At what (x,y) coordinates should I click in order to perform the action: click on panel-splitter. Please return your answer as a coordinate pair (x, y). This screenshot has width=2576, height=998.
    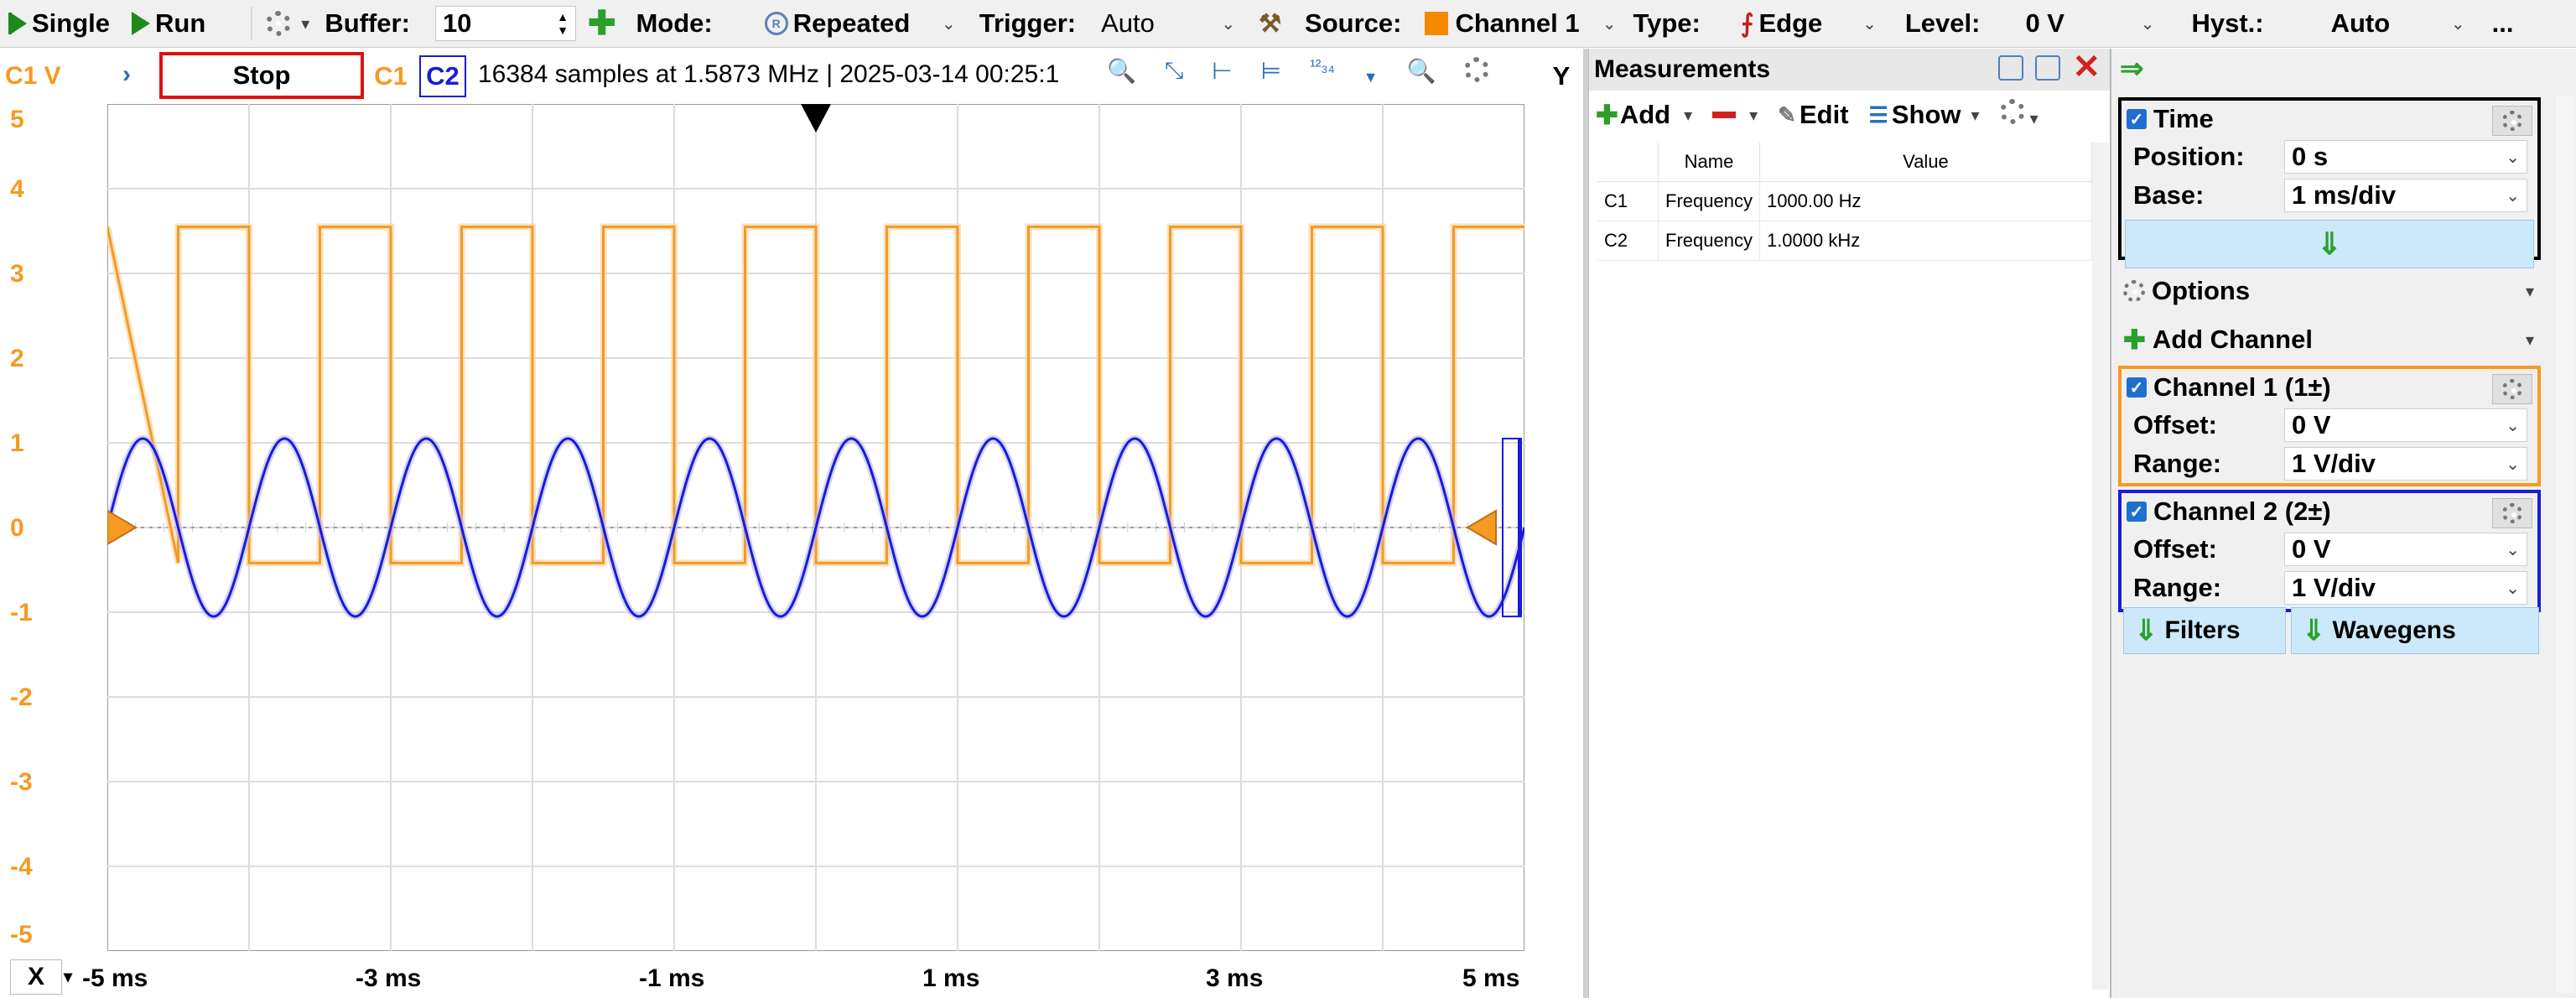
    Looking at the image, I should click on (1585, 523).